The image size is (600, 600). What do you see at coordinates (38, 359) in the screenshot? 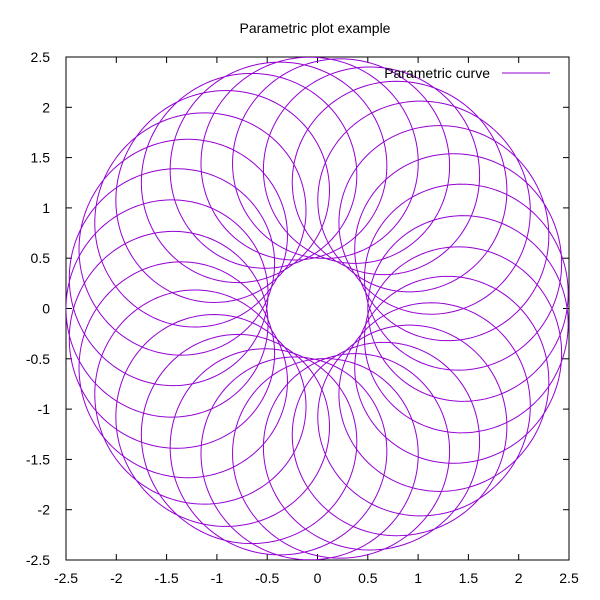
I see `y-tick-label: -0.5` at bounding box center [38, 359].